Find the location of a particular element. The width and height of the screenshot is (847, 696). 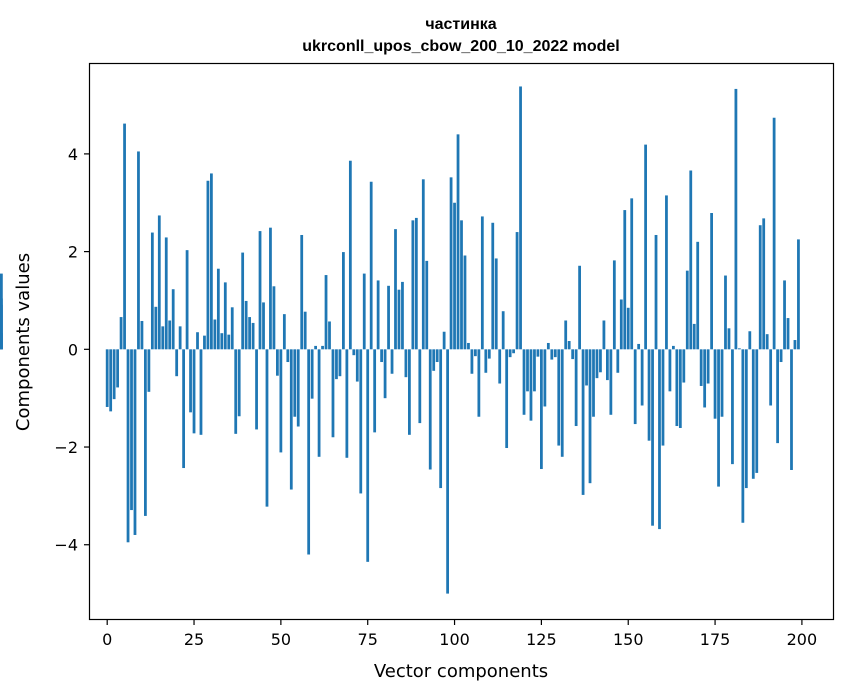

x-axis: 0 25 50 75 100 125 150 175 200 is located at coordinates (459, 634).